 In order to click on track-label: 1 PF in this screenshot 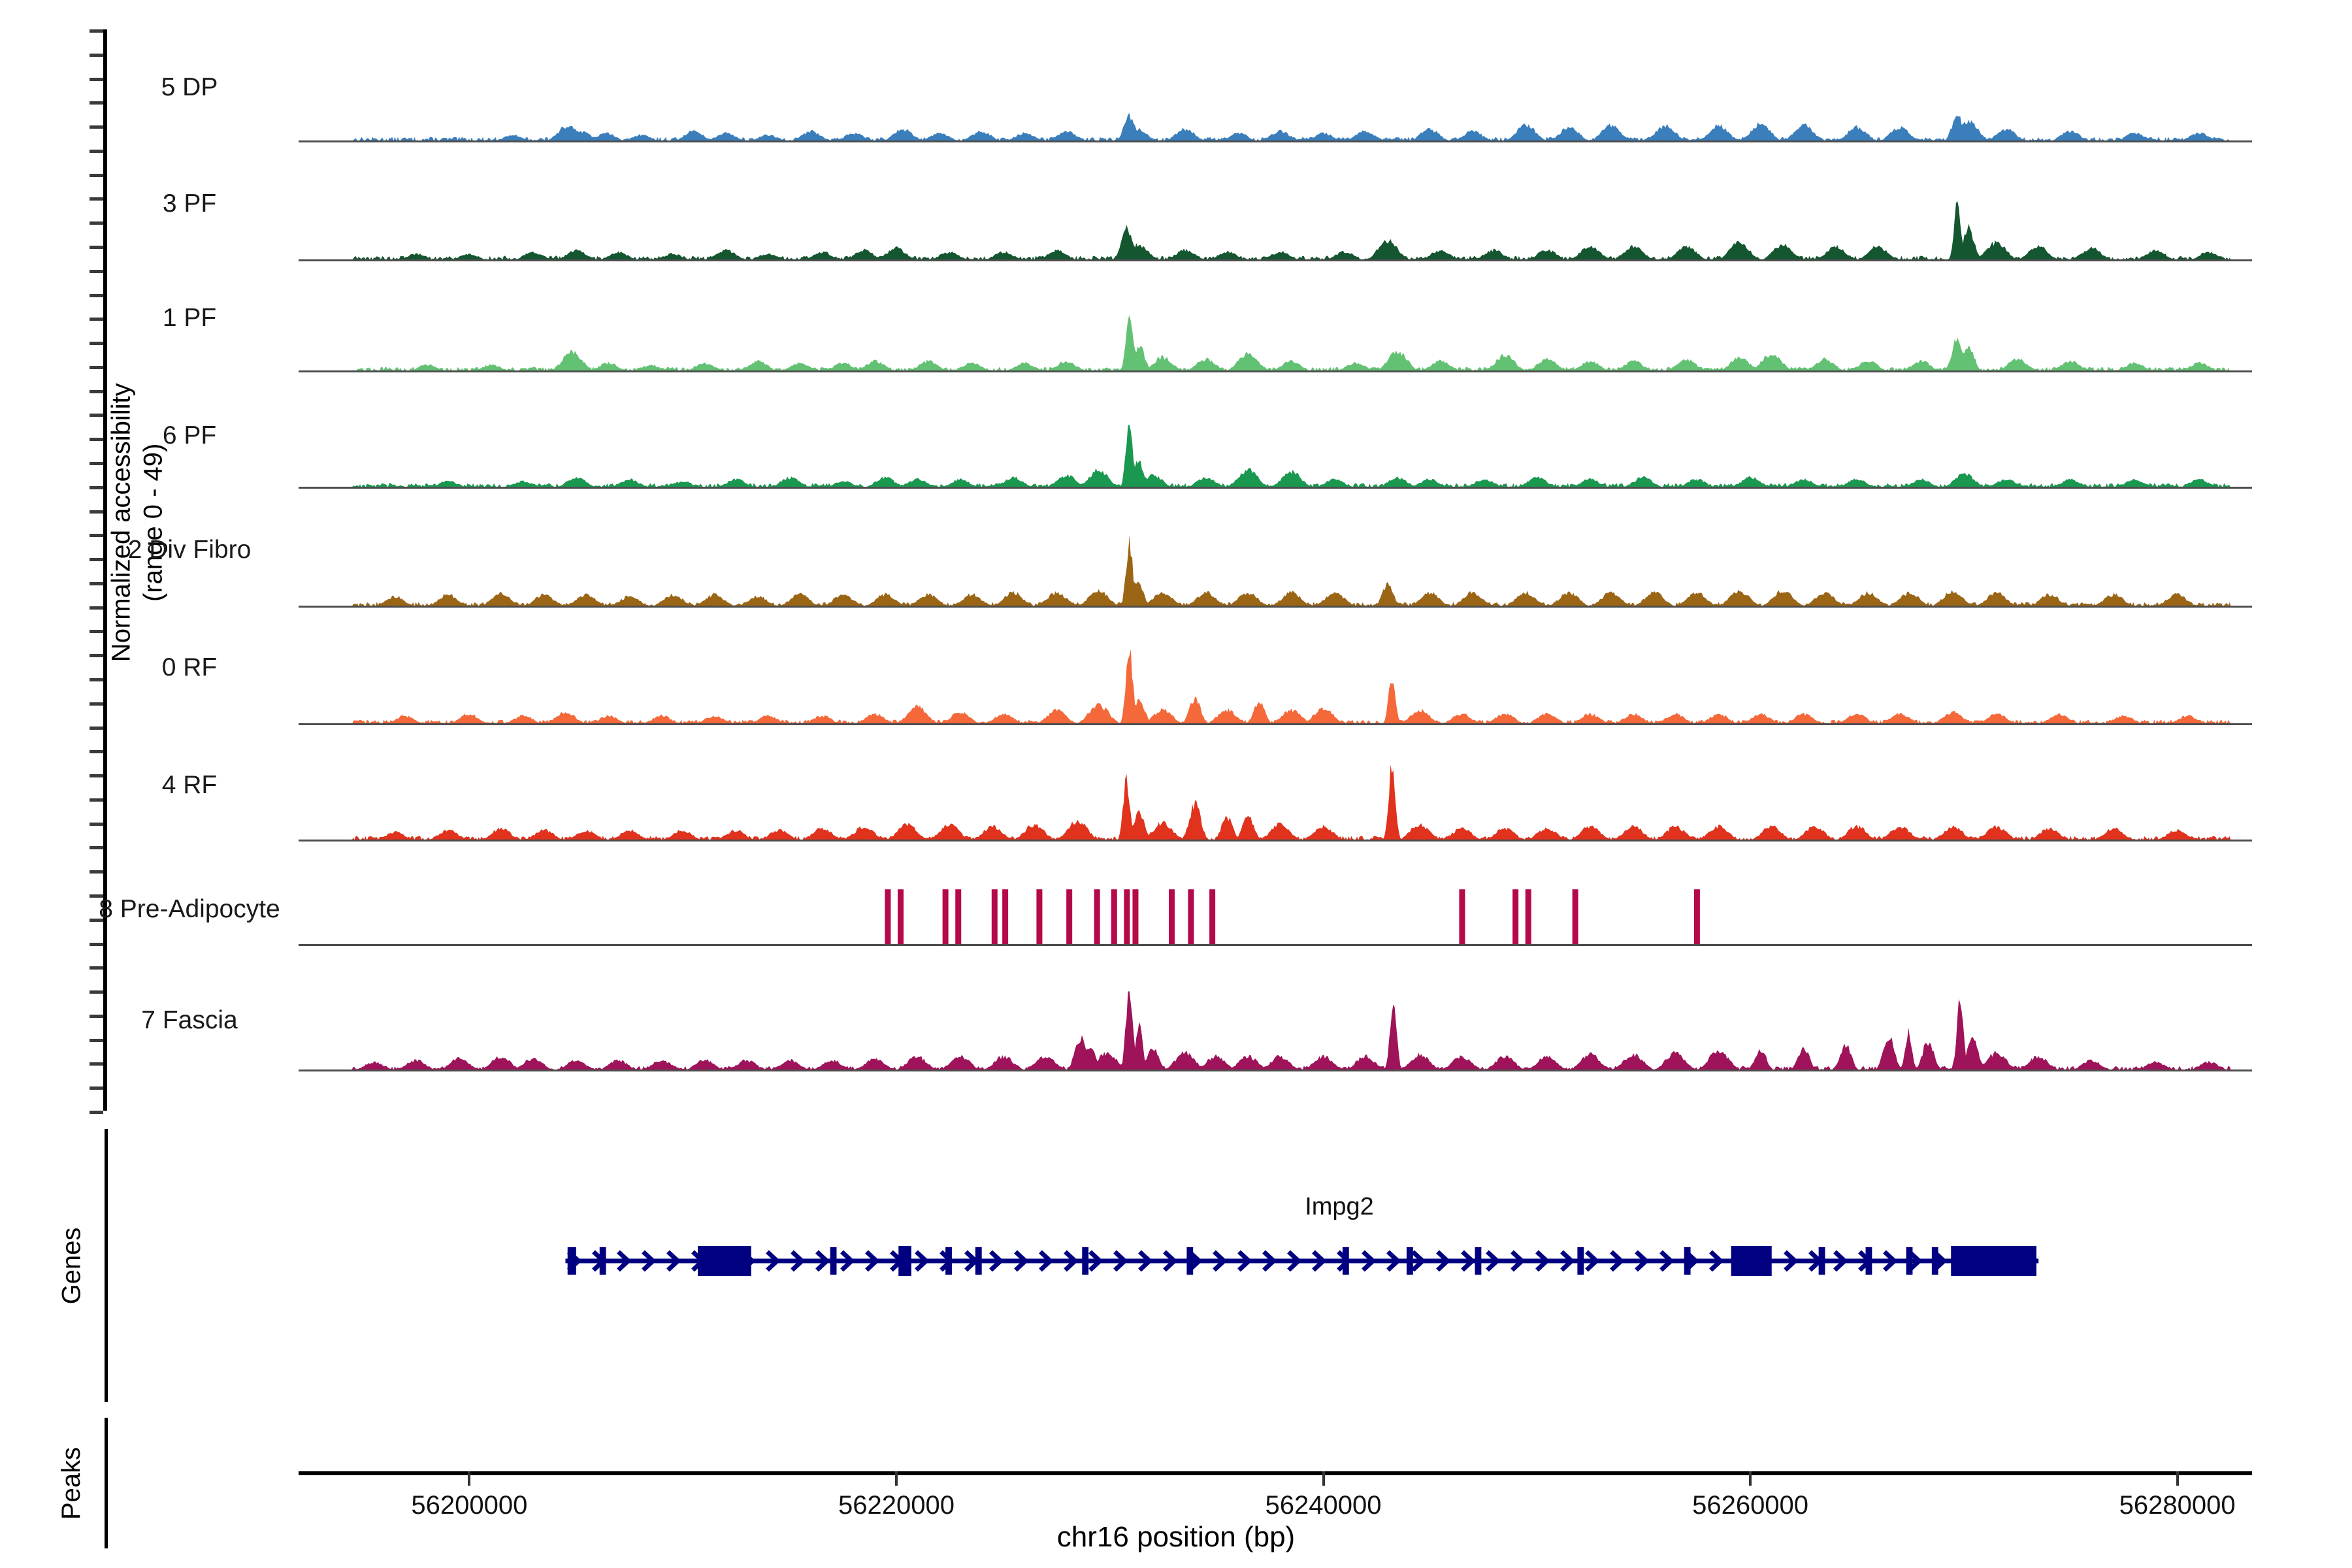, I will do `click(189, 318)`.